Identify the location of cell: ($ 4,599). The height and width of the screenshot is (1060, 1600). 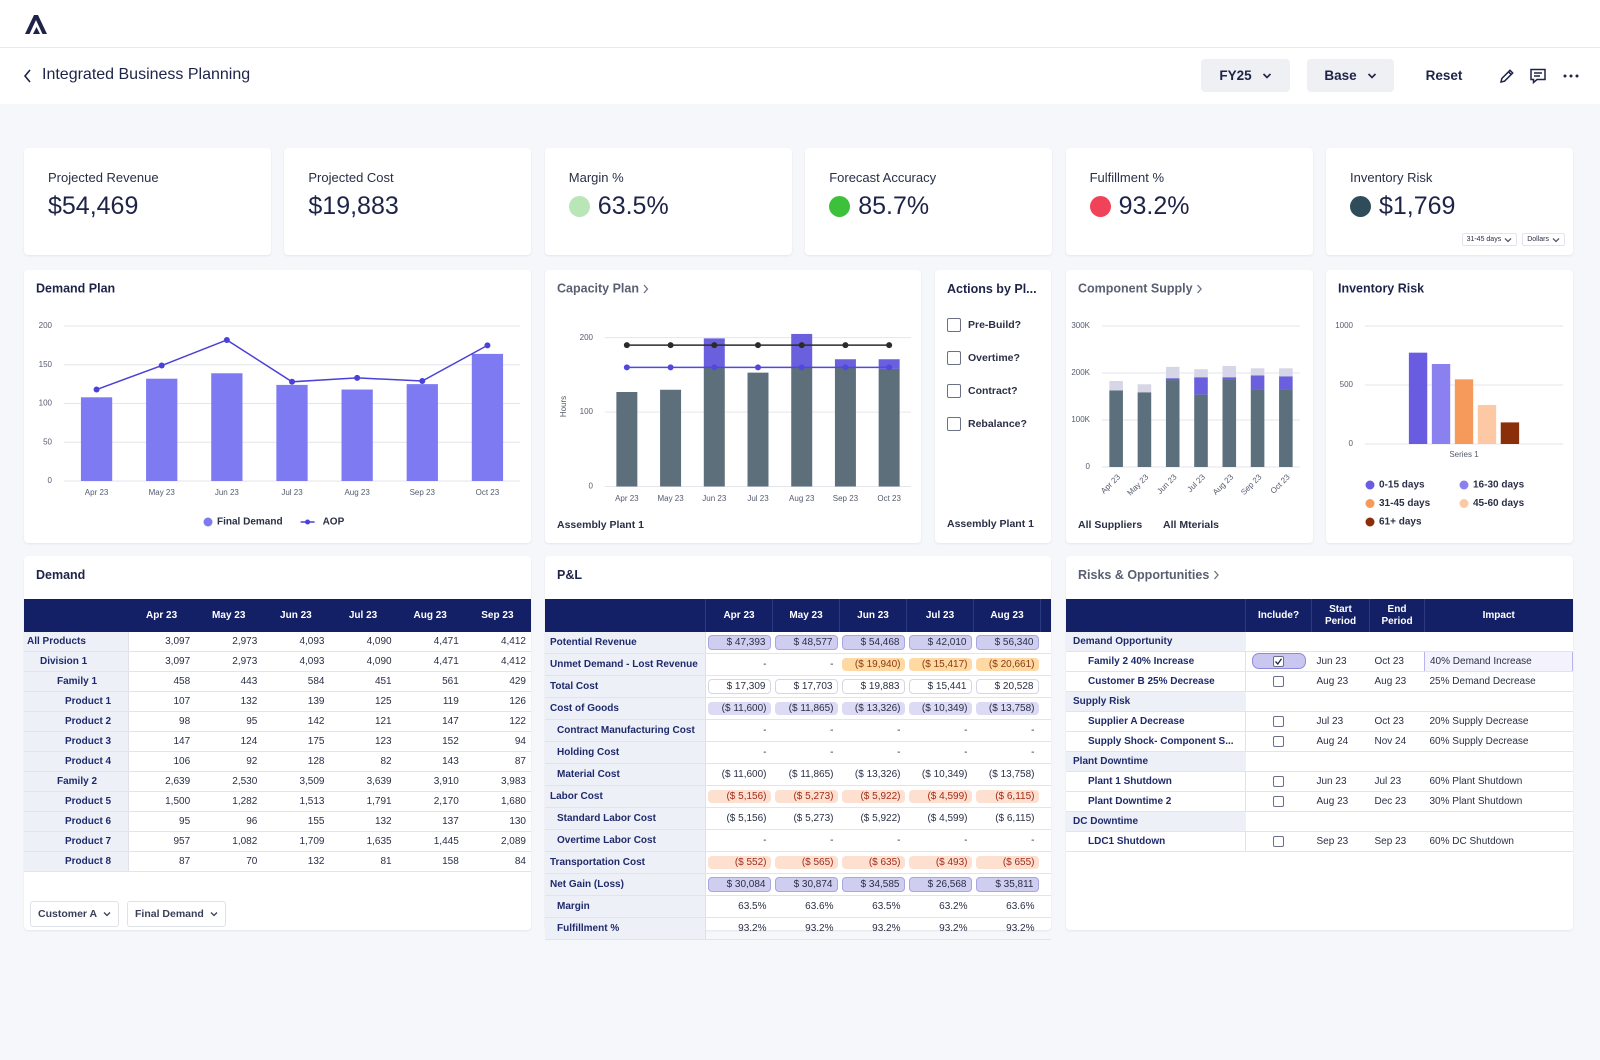
(940, 796).